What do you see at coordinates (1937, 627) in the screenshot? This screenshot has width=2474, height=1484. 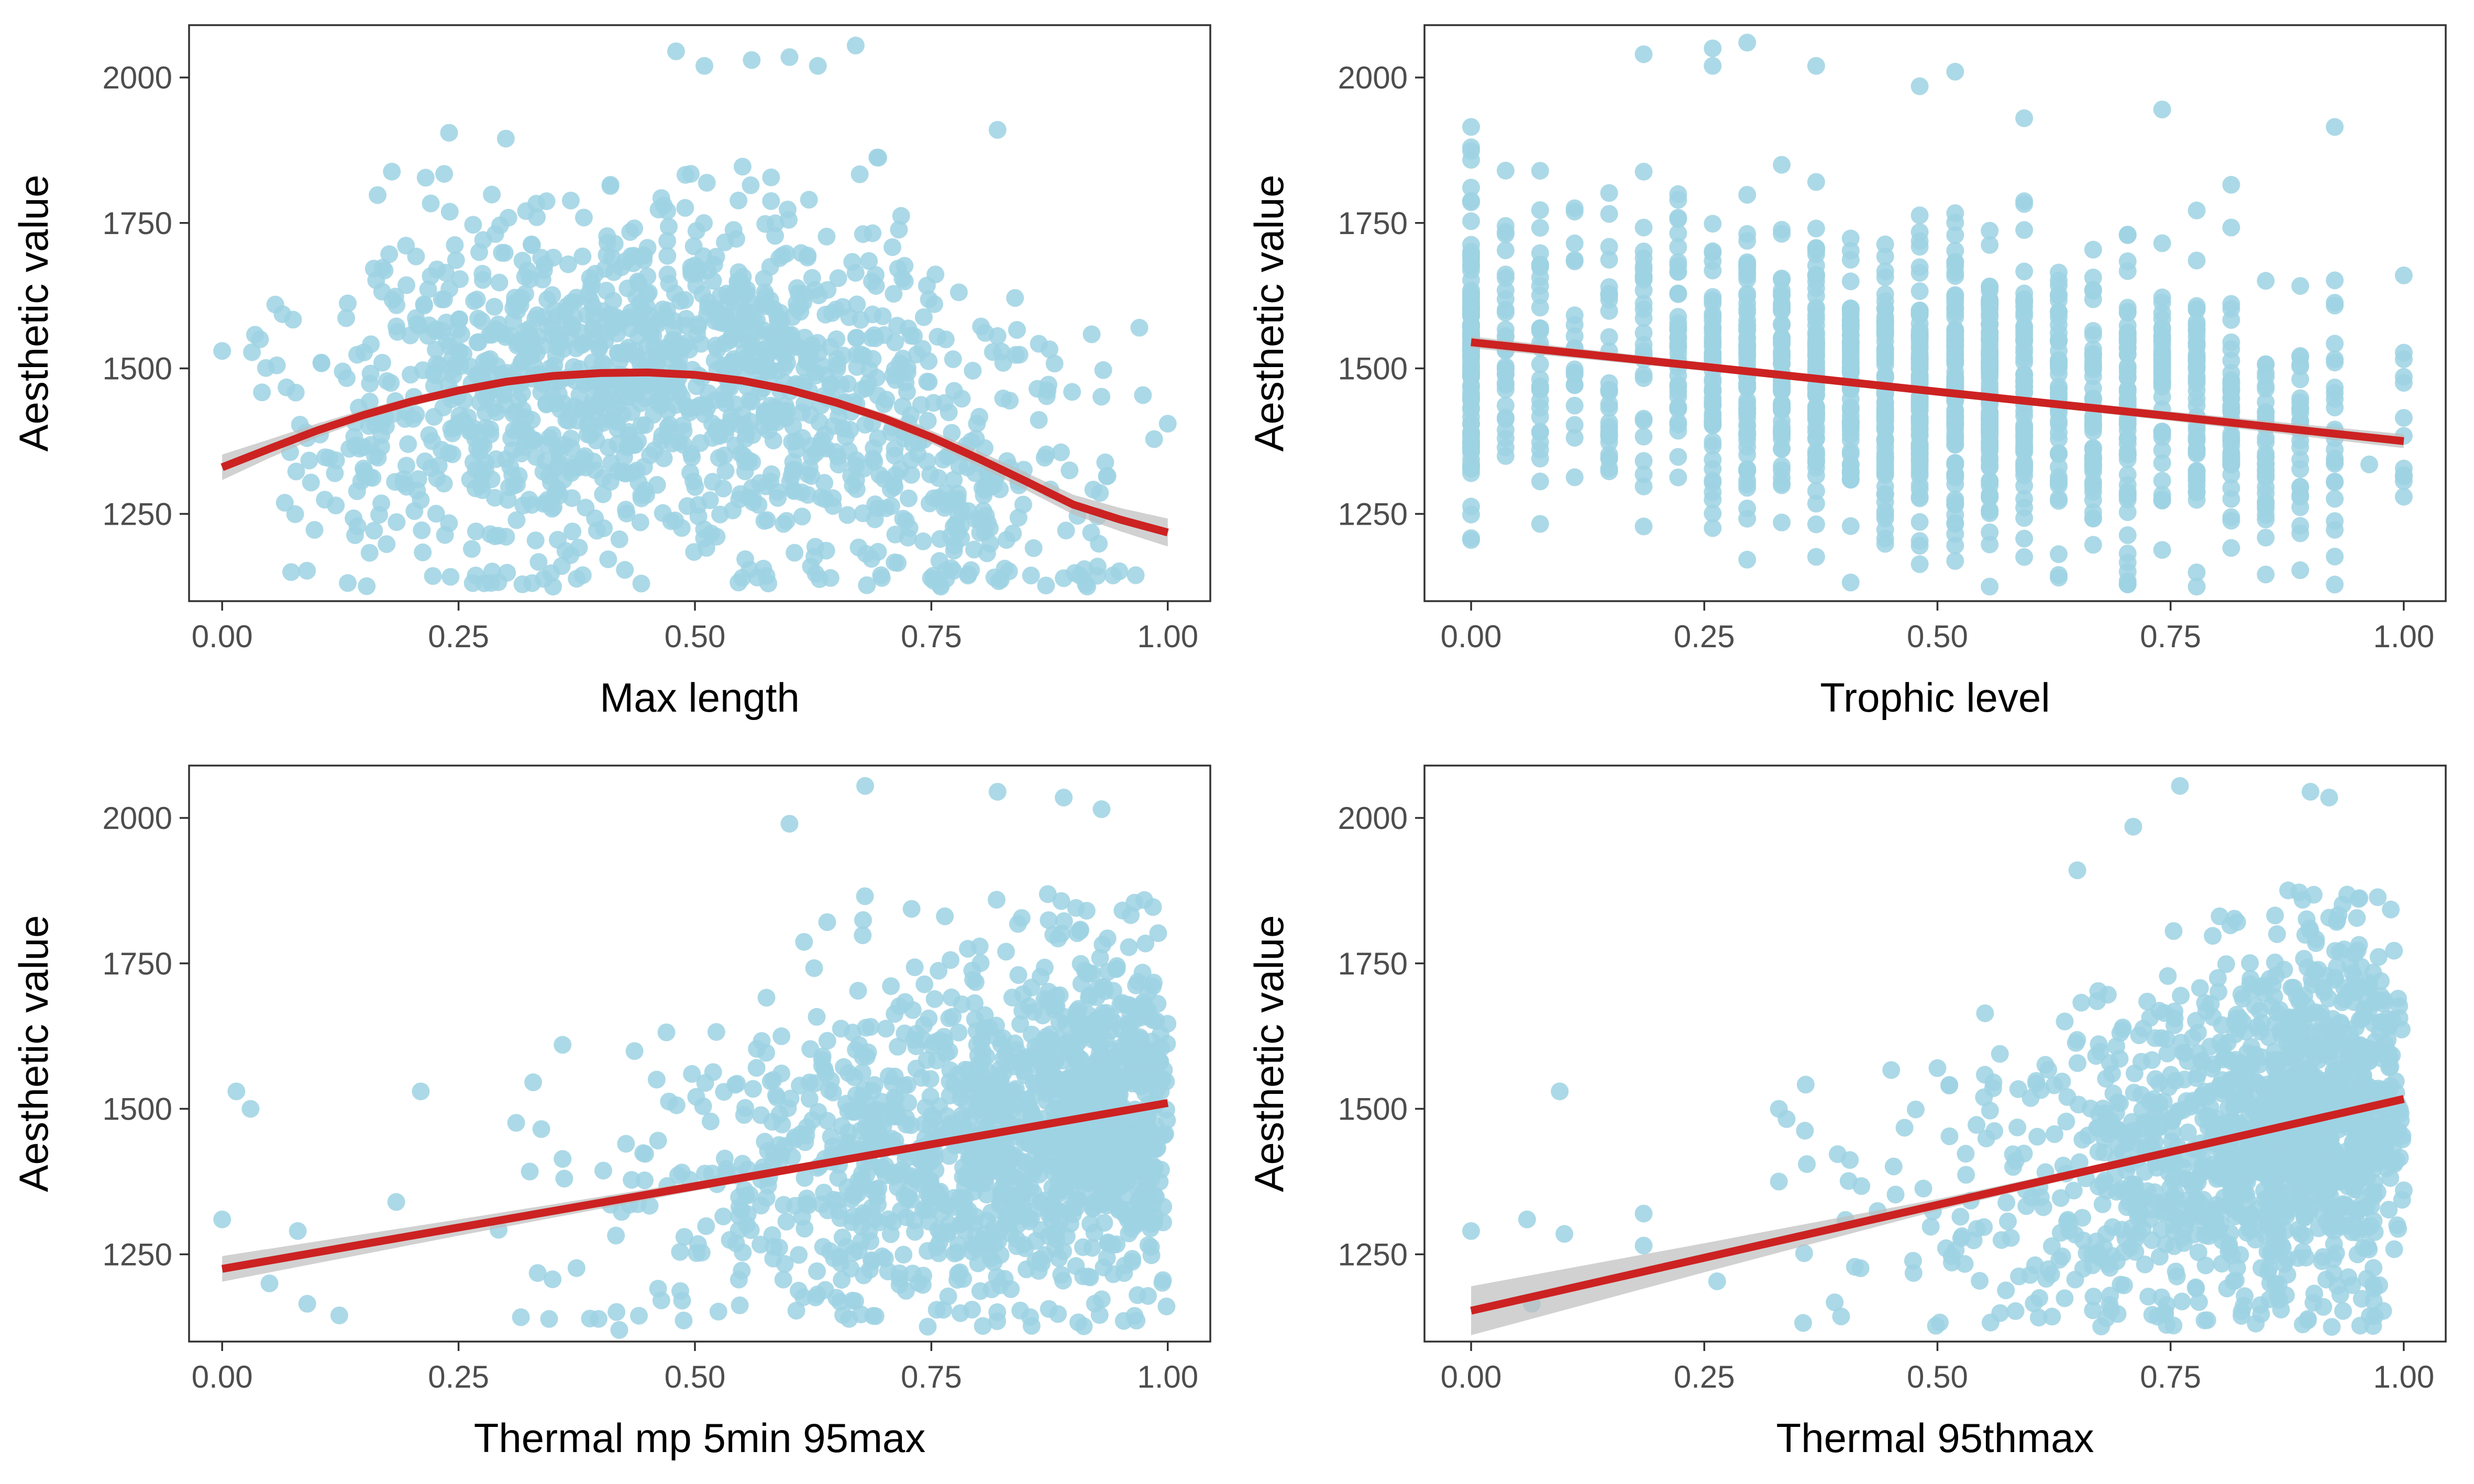 I see `x-axis-ticks: 0.00 0.25 0.50 0.75 1.00` at bounding box center [1937, 627].